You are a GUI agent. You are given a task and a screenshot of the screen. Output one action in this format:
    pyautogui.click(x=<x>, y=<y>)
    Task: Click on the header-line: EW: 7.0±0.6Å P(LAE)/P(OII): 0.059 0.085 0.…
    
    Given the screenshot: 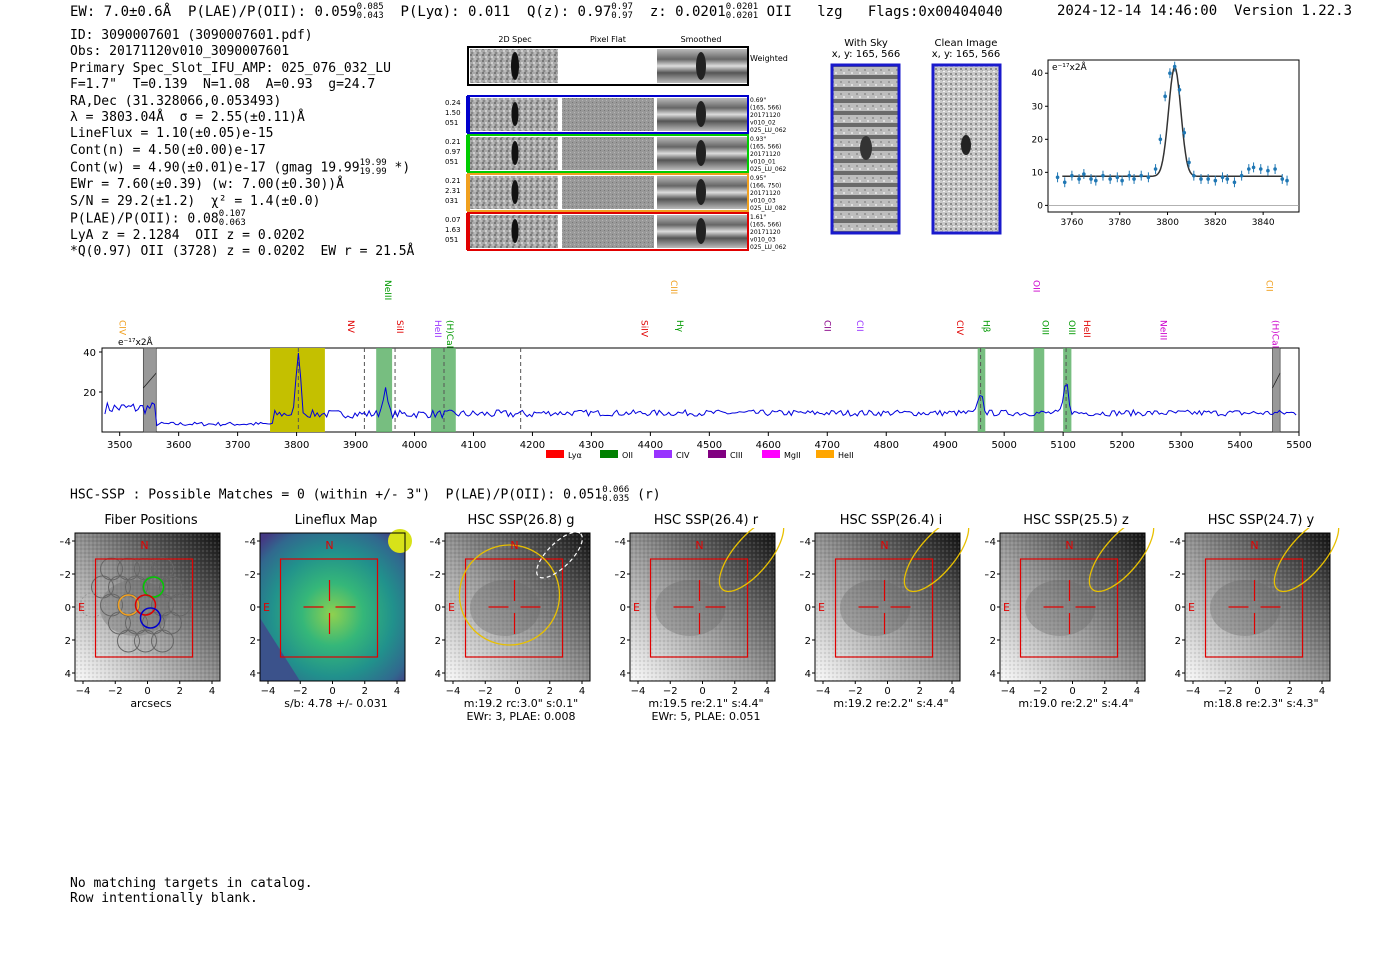 What is the action you would take?
    pyautogui.click(x=536, y=12)
    